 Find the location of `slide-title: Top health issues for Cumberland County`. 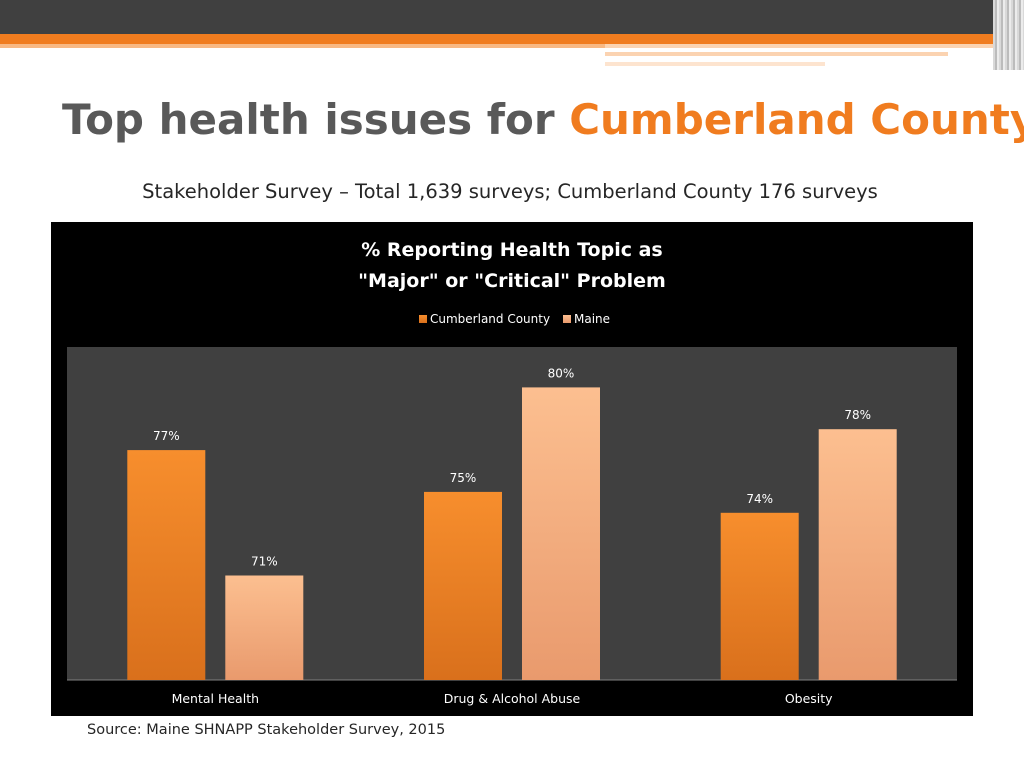

slide-title: Top health issues for Cumberland County is located at coordinates (543, 119).